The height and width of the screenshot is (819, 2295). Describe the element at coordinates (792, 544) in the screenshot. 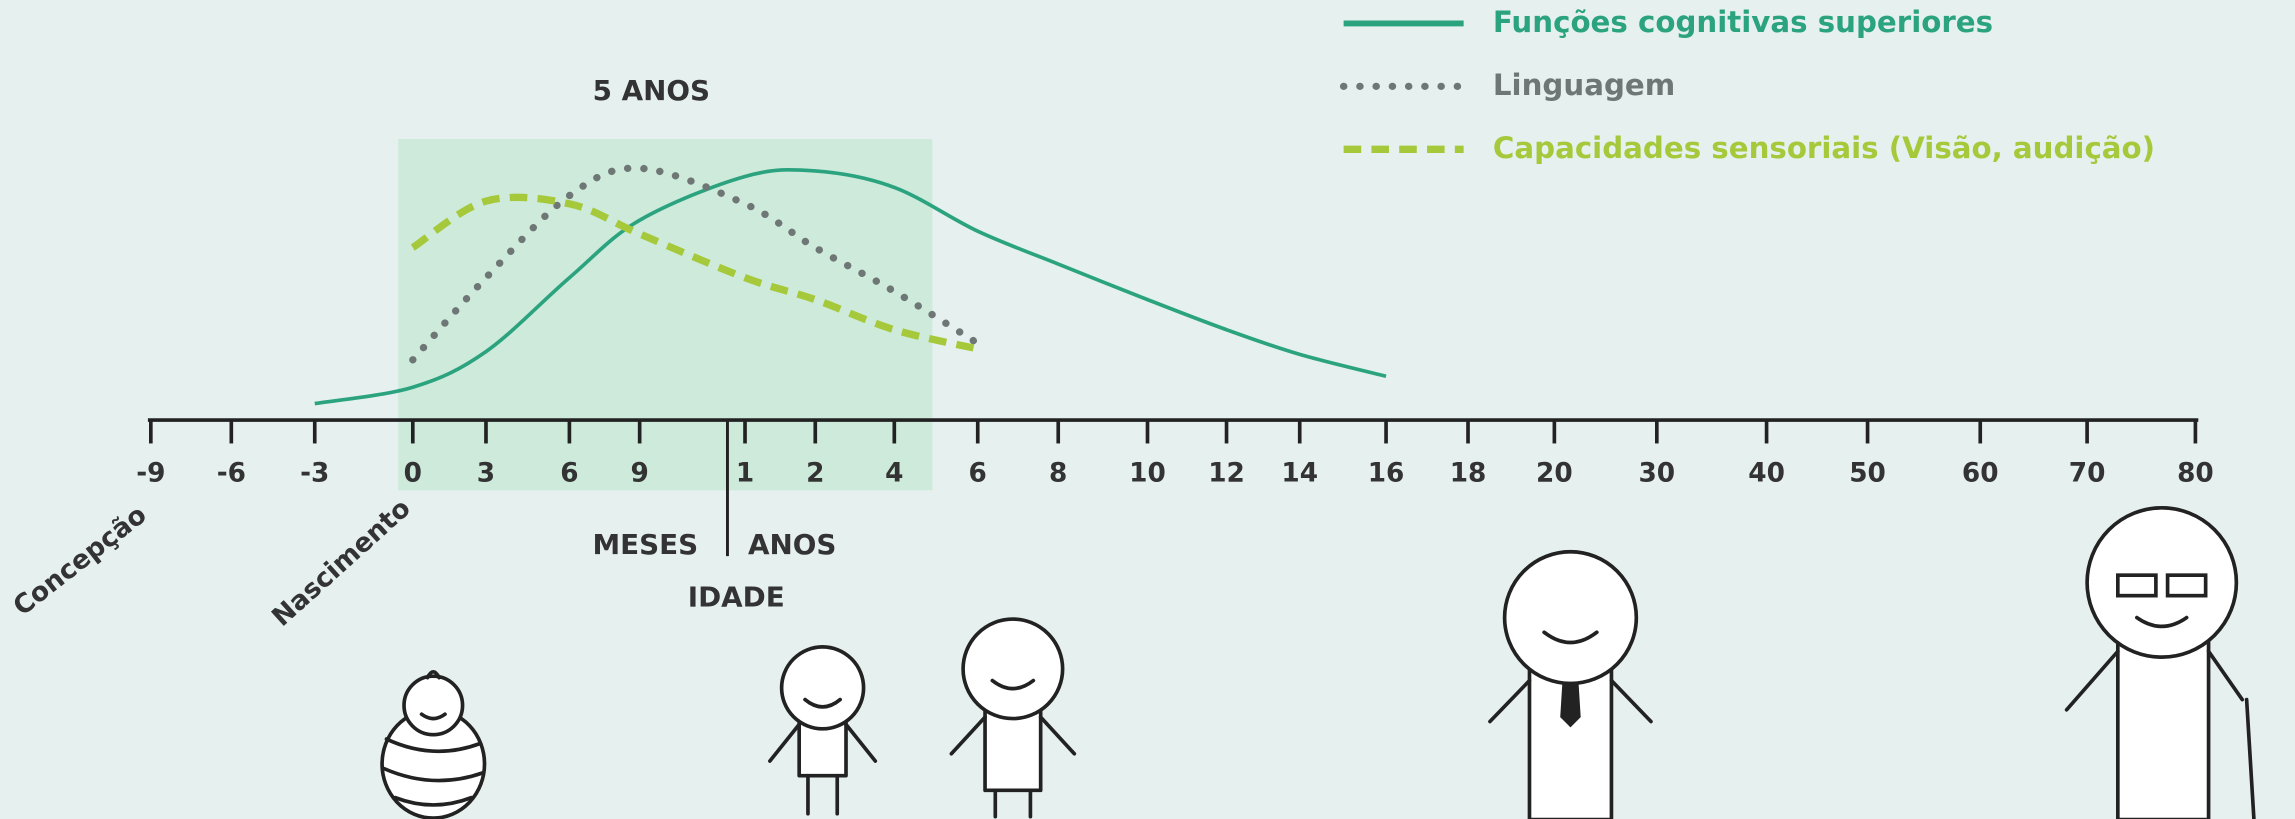

I see `annotation: ANOS` at that location.